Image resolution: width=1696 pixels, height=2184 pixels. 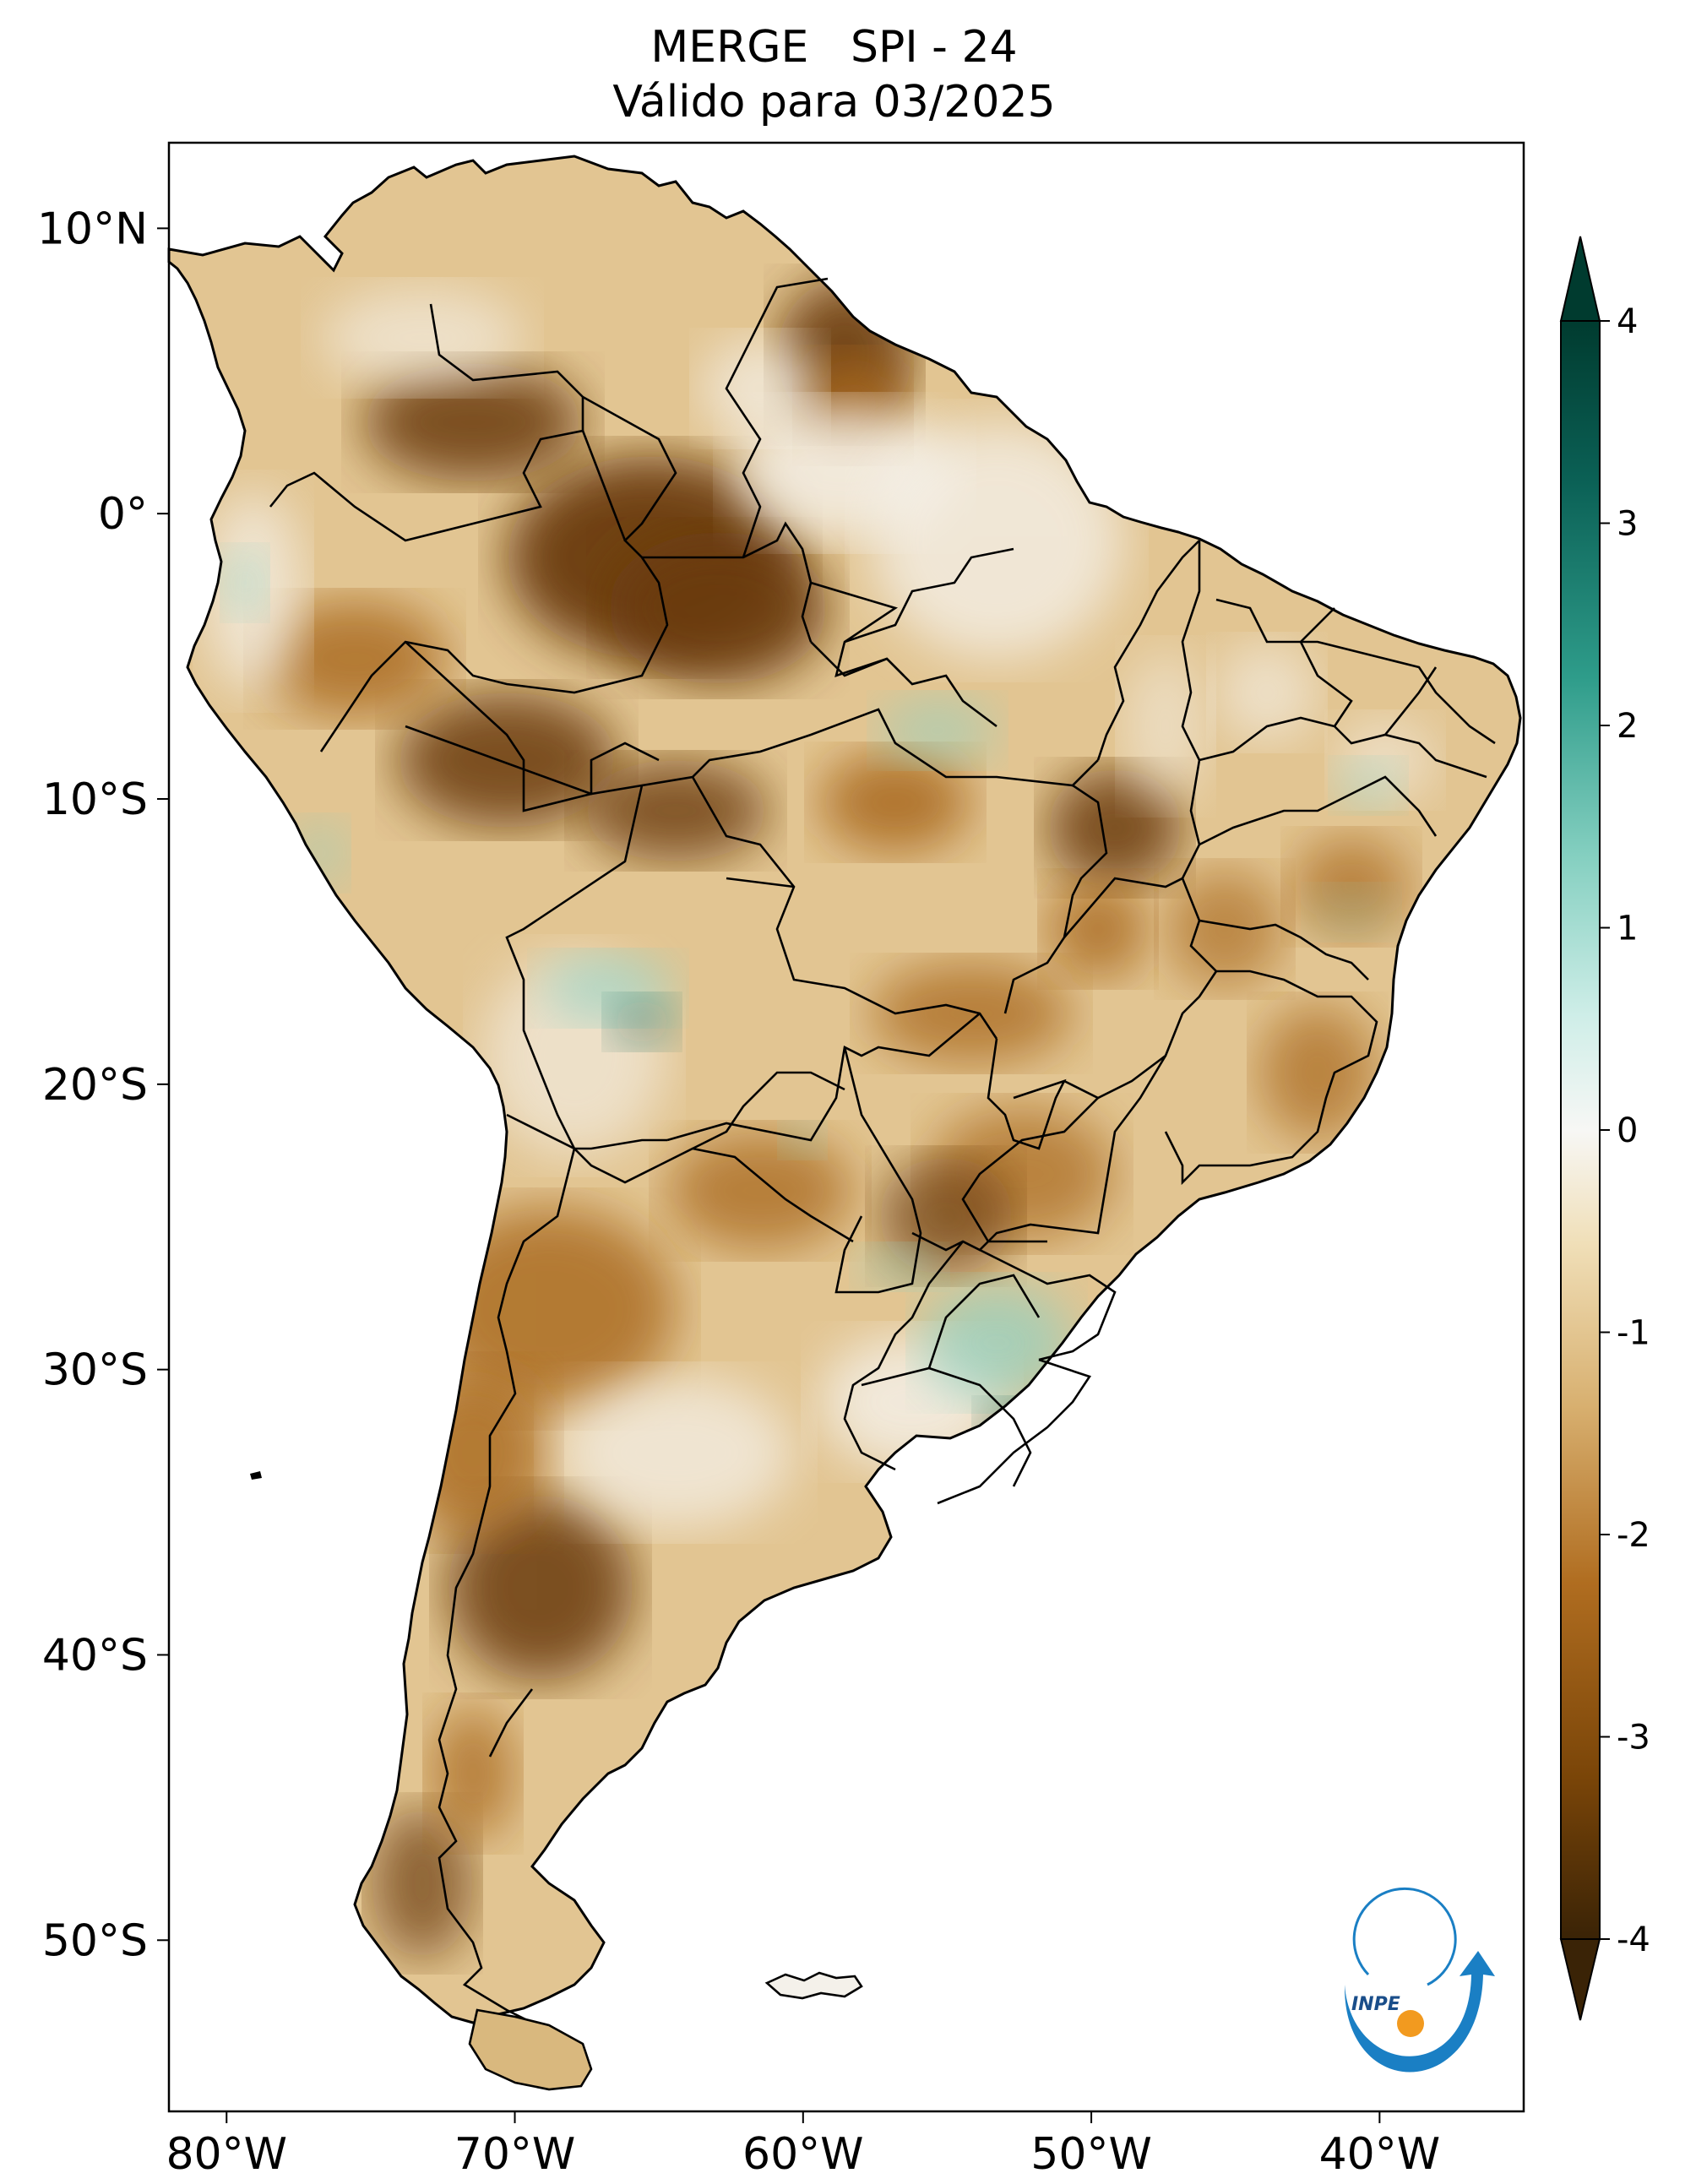 I want to click on logo-ring, so click(x=1404, y=1936).